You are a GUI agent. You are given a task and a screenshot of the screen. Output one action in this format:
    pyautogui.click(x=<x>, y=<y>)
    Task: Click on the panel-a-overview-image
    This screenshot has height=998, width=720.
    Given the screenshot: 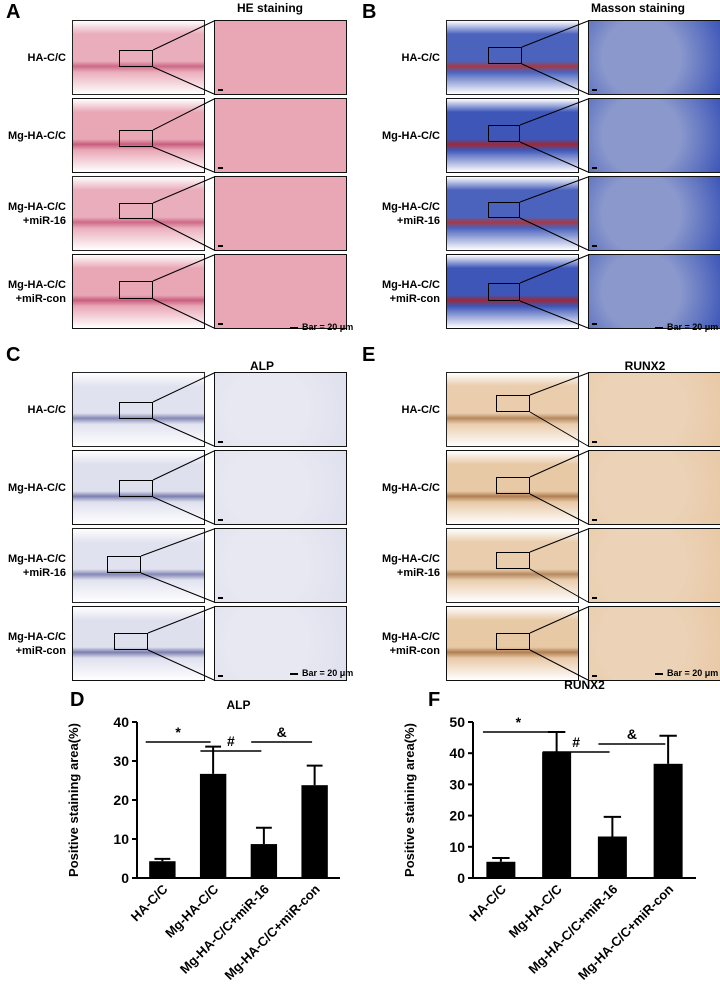 What is the action you would take?
    pyautogui.click(x=138, y=57)
    